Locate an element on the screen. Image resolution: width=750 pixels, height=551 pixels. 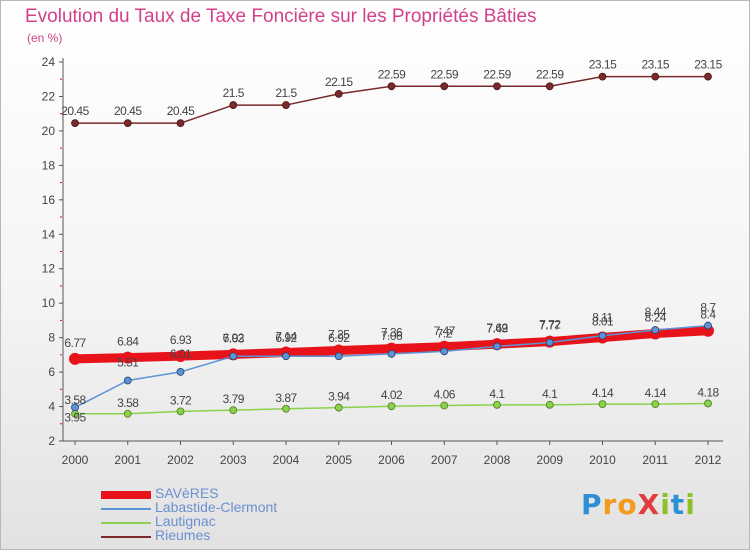
x-tick-label: 2009 is located at coordinates (549, 460).